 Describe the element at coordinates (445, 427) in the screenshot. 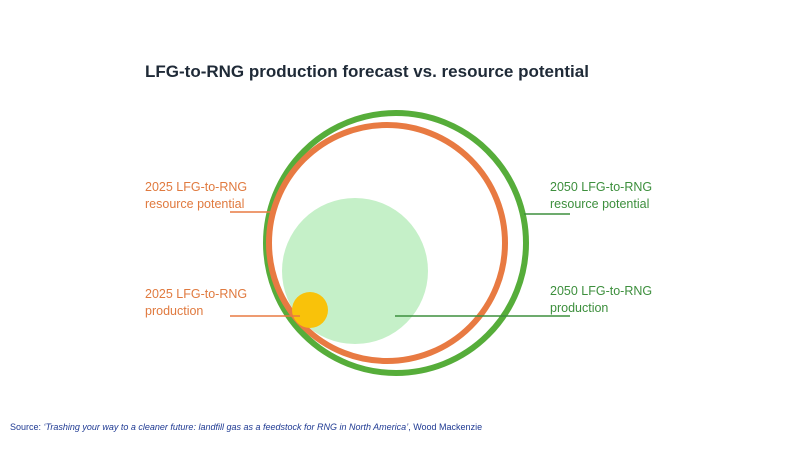

I see `source-publisher: , Wood Mackenzie` at that location.